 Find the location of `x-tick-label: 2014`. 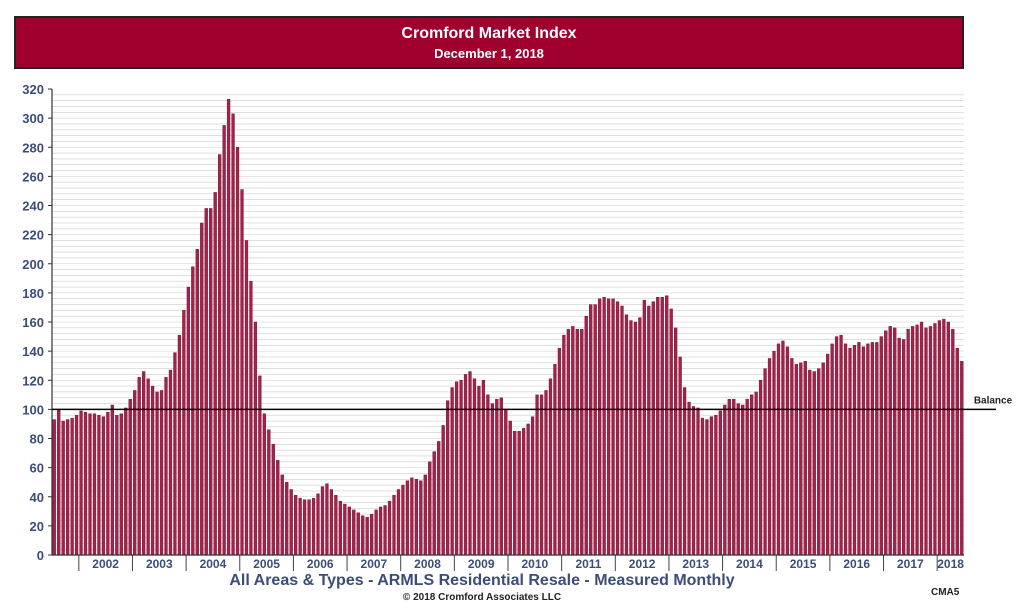

x-tick-label: 2014 is located at coordinates (749, 564).